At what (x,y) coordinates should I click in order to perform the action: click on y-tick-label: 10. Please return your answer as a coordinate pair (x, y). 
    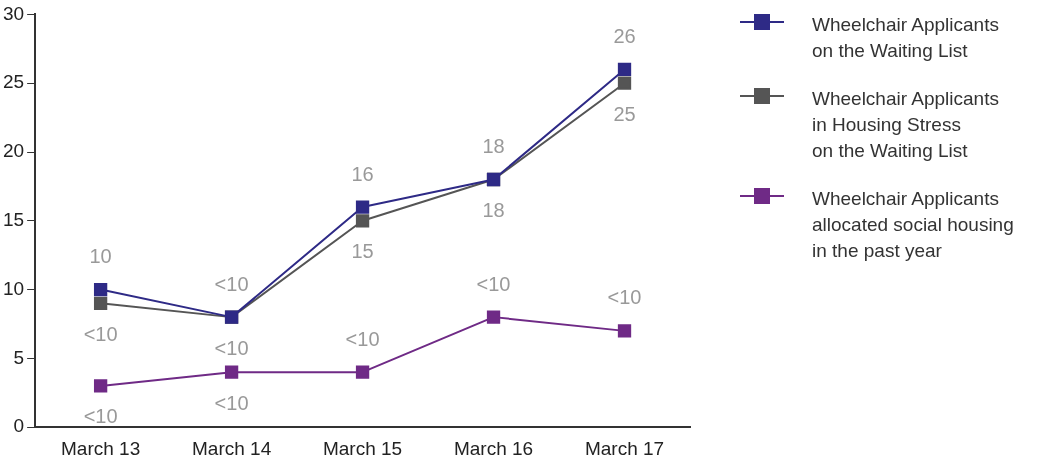
    Looking at the image, I should click on (13, 288).